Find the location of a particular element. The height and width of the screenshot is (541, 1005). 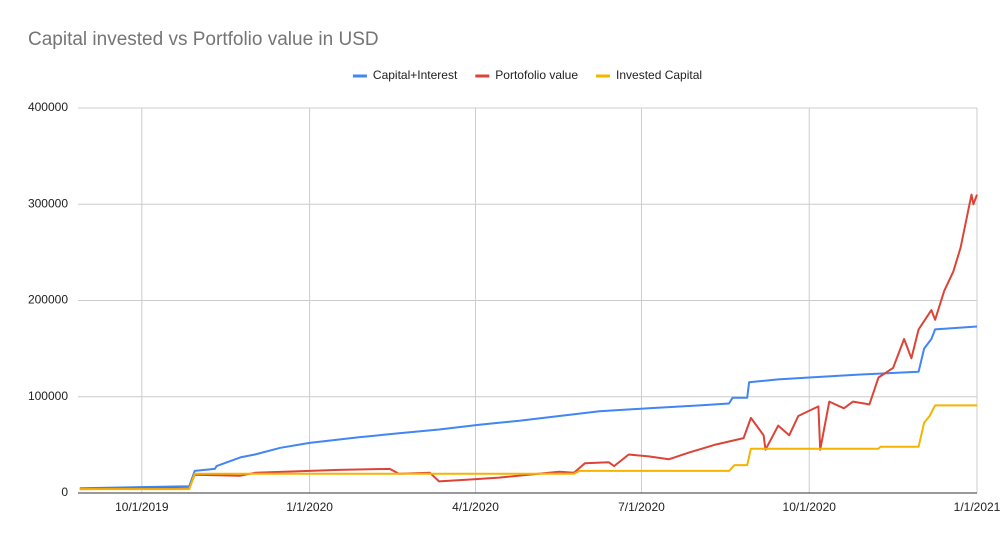

x-tick-label: 7/1/2020 is located at coordinates (641, 507).